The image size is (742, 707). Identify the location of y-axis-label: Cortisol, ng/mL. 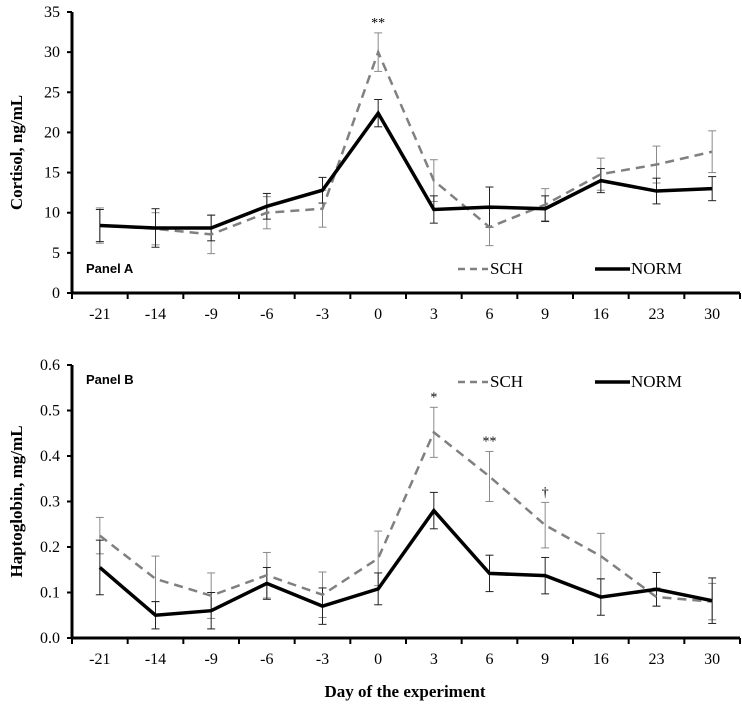
(16, 152).